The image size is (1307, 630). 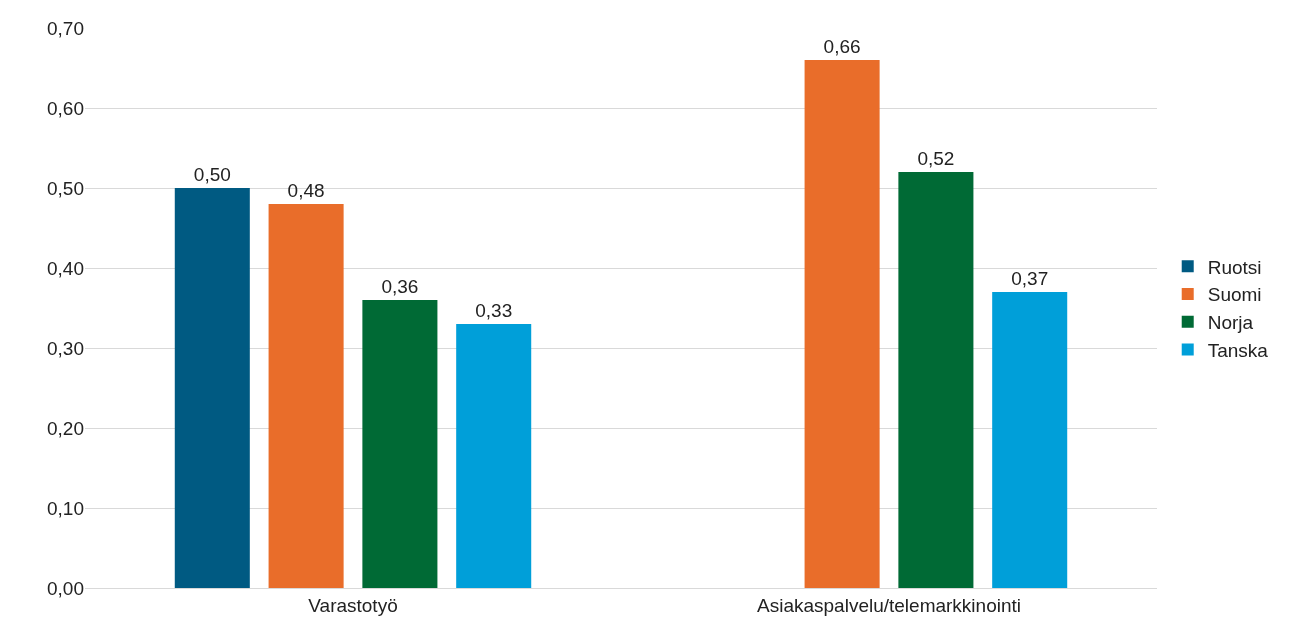 What do you see at coordinates (65, 108) in the screenshot?
I see `y-tick-label: 0,60` at bounding box center [65, 108].